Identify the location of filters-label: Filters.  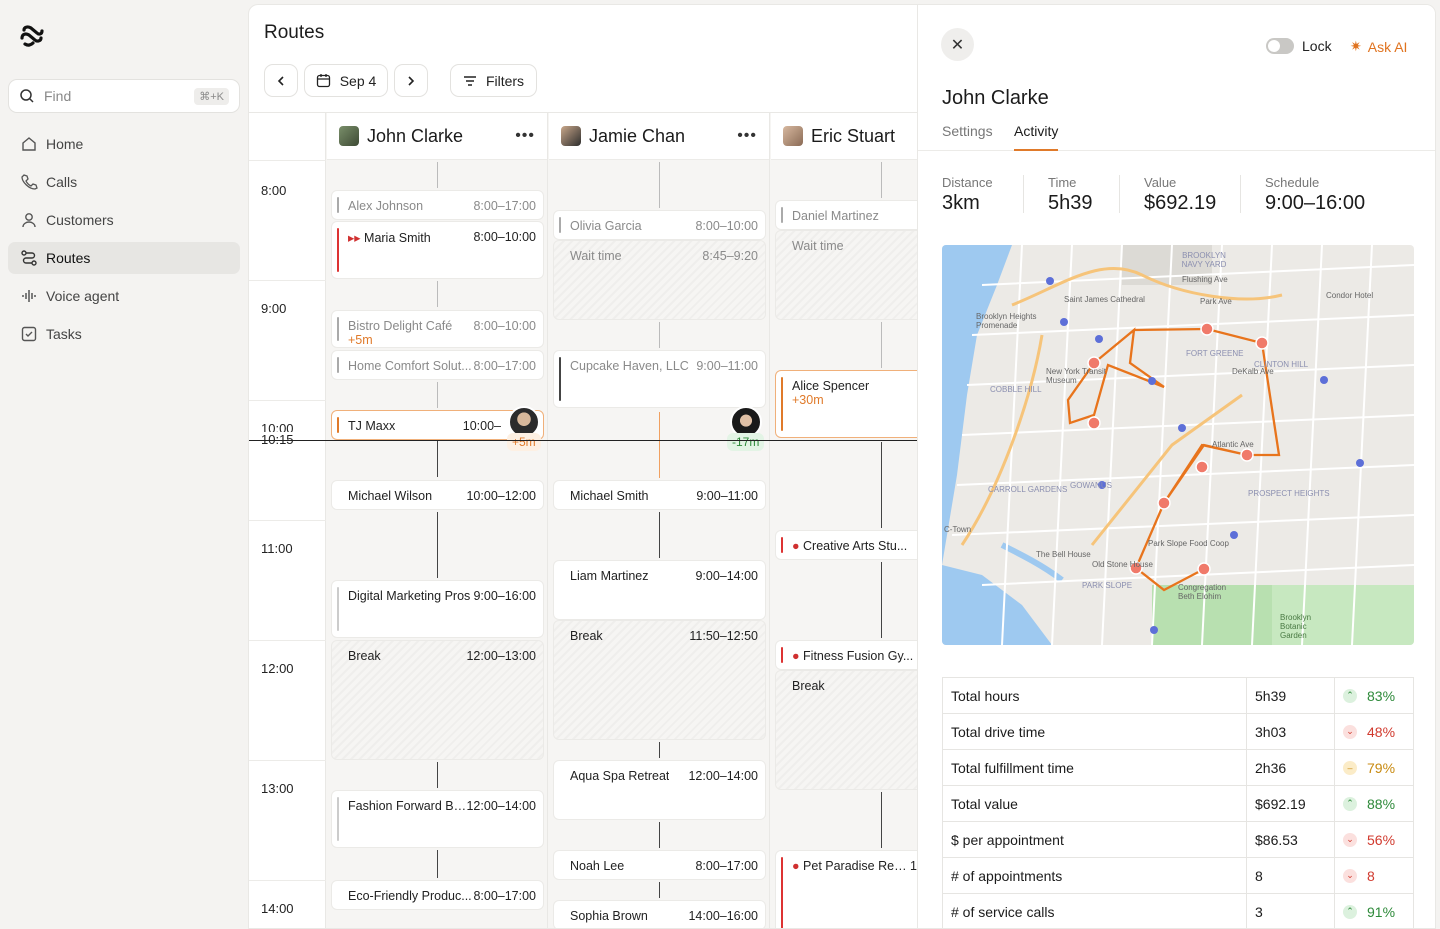
(505, 80).